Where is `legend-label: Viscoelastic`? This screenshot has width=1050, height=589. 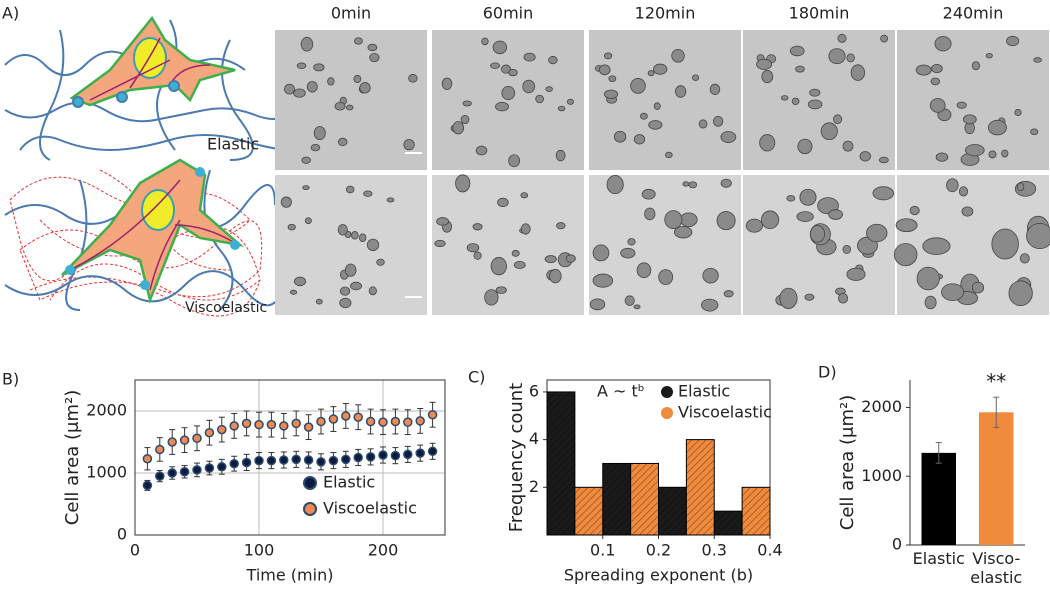 legend-label: Viscoelastic is located at coordinates (370, 508).